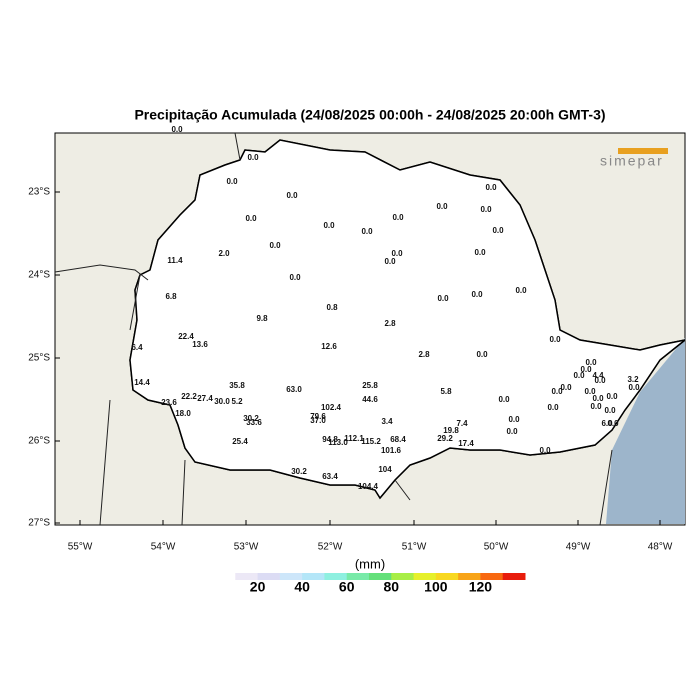 This screenshot has height=700, width=700. Describe the element at coordinates (163, 547) in the screenshot. I see `lon-label: 54°W` at that location.